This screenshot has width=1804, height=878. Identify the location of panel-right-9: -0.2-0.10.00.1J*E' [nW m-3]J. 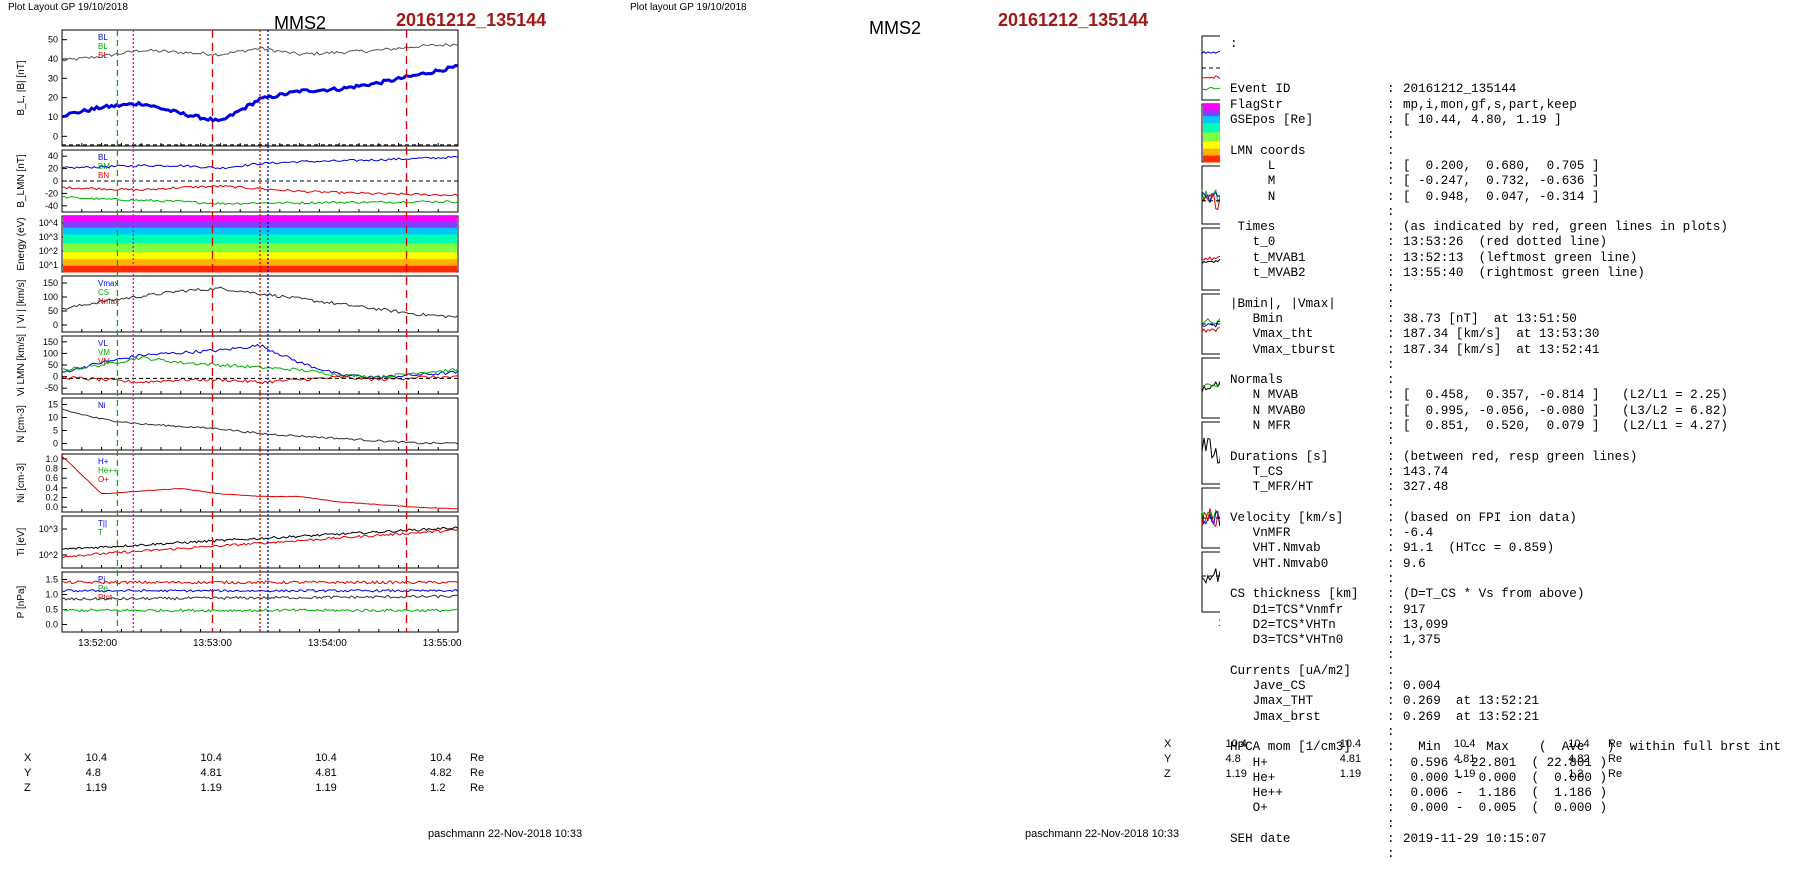
(1210, 582).